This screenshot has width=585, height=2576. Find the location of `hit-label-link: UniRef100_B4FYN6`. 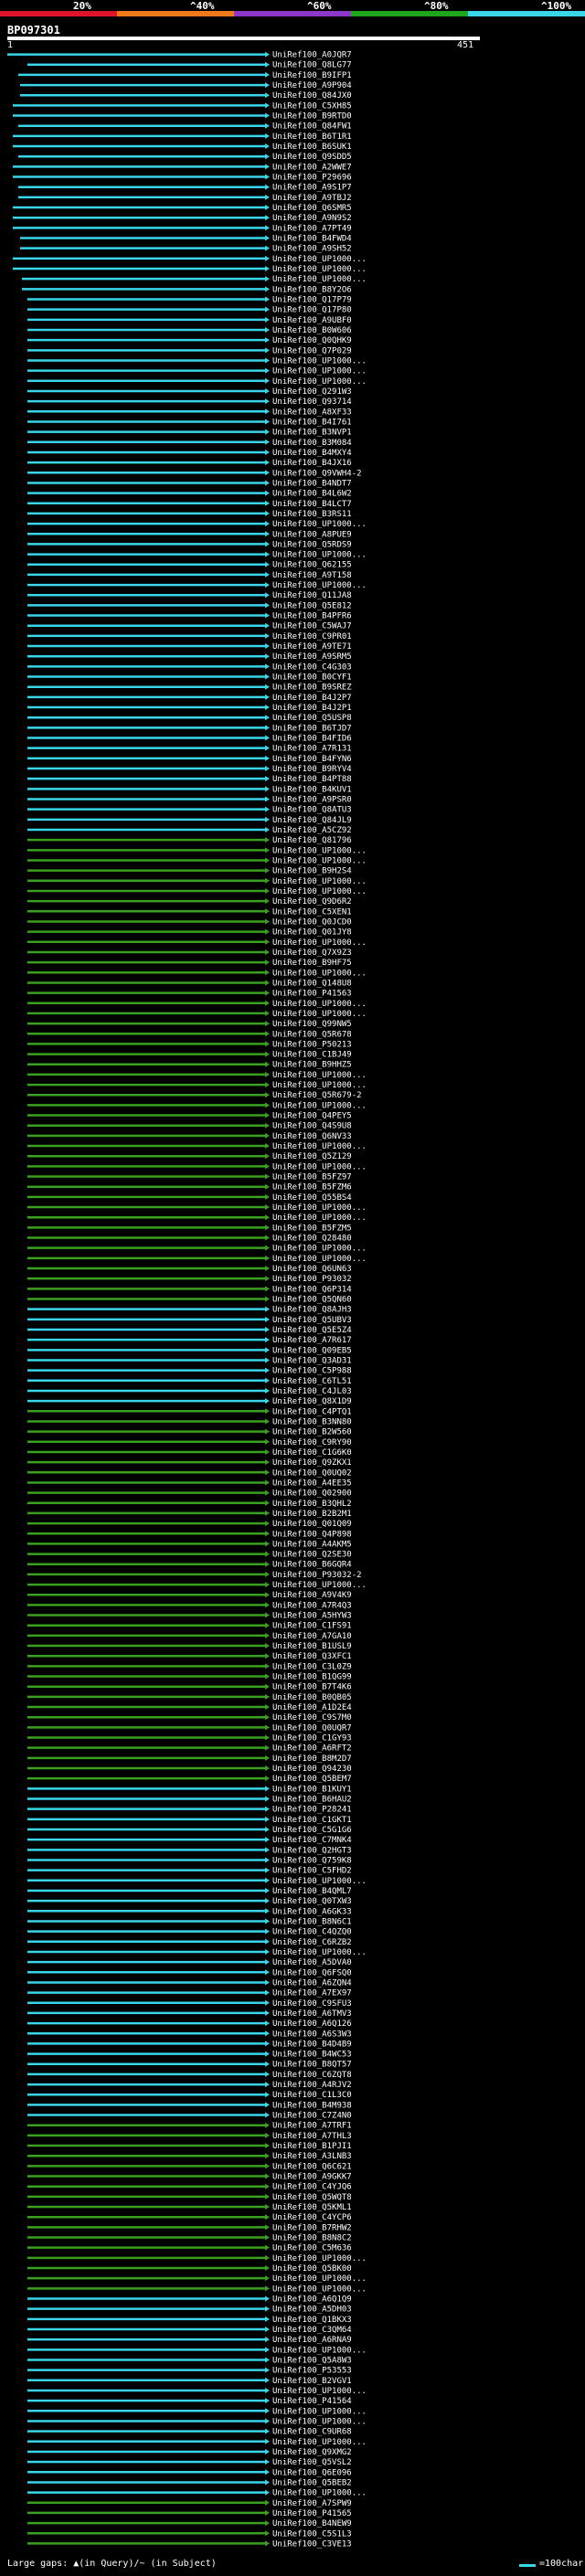

hit-label-link: UniRef100_B4FYN6 is located at coordinates (312, 759).